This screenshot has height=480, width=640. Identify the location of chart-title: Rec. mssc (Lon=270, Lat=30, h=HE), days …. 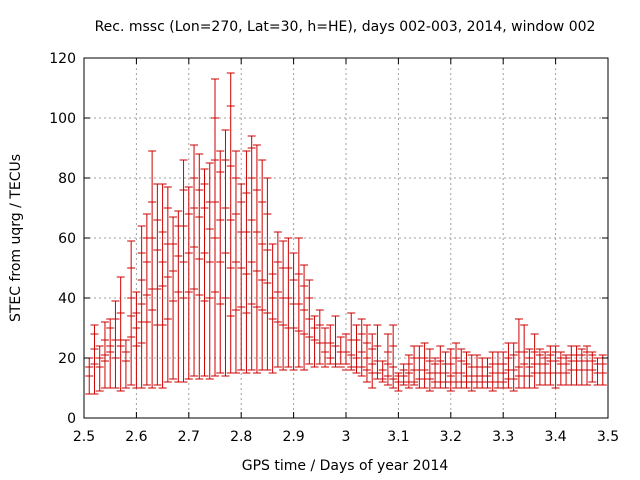
(345, 27).